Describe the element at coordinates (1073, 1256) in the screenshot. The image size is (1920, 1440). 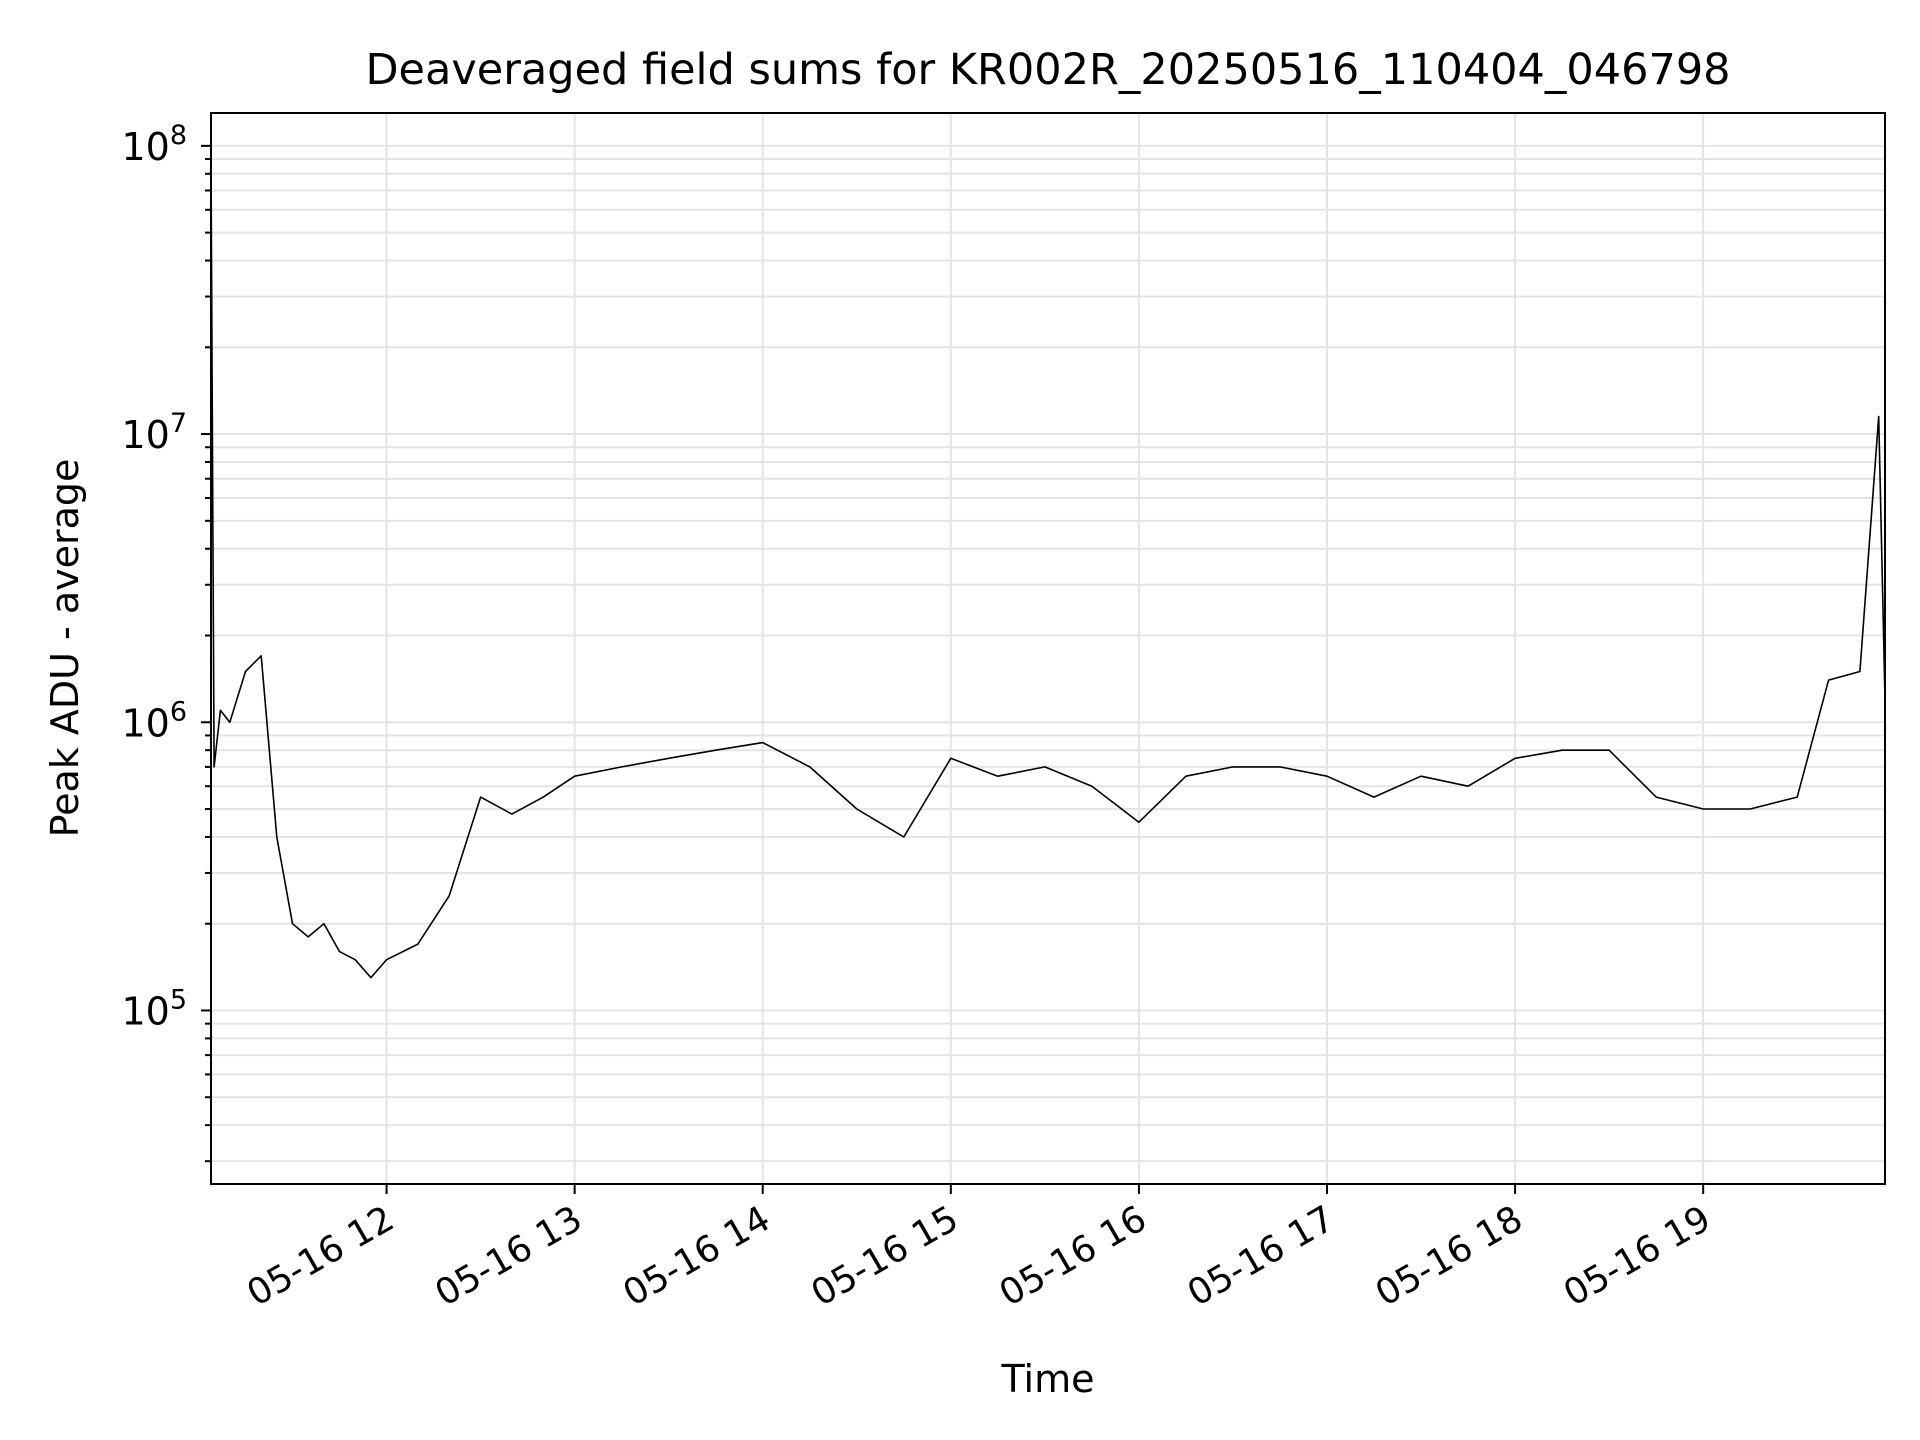
I see `x-tick-label: 05-16 16` at that location.